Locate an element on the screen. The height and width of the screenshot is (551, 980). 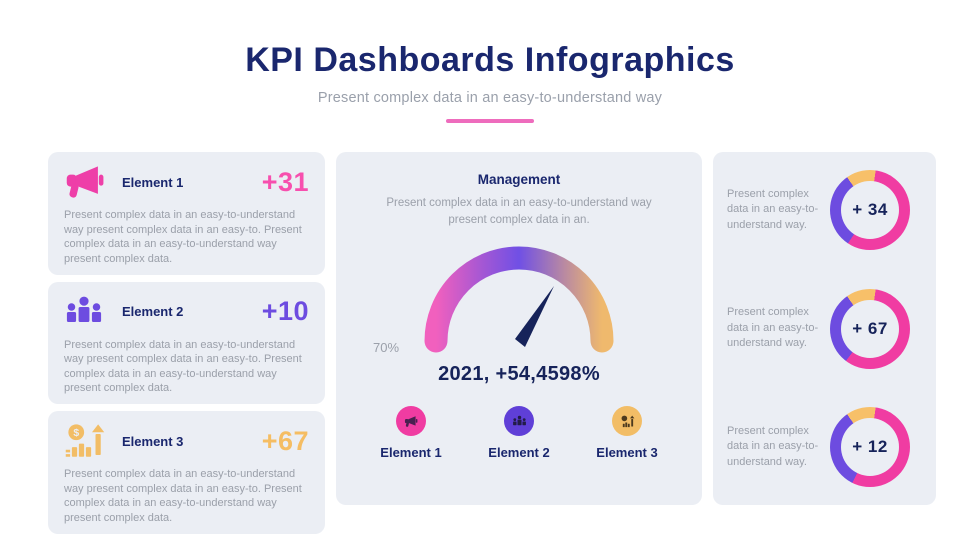
donut-chart-3: + 12 is located at coordinates (870, 447).